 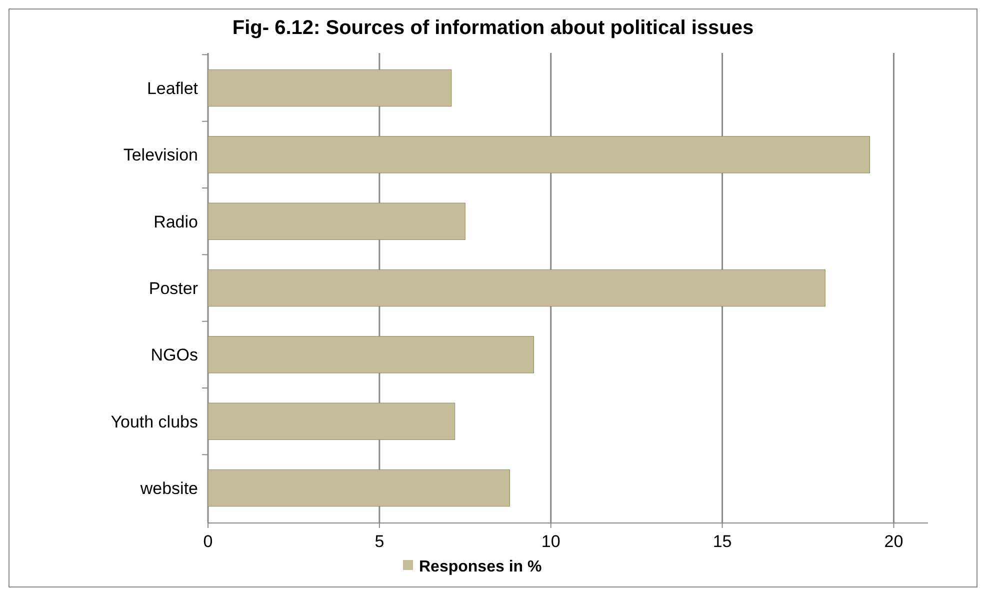 What do you see at coordinates (550, 541) in the screenshot?
I see `x-tick-label: 10` at bounding box center [550, 541].